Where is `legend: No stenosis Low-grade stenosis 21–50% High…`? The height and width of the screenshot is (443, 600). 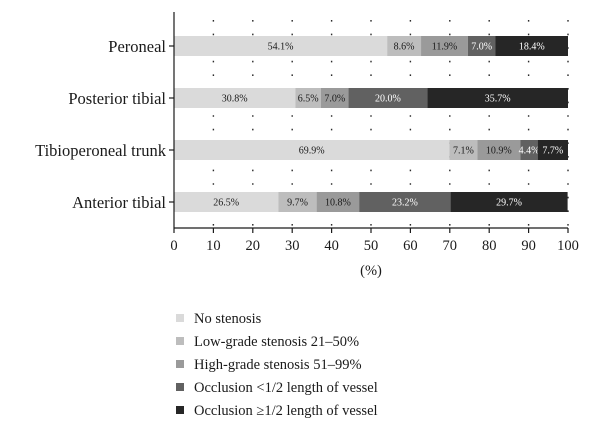
legend: No stenosis Low-grade stenosis 21–50% High… is located at coordinates (277, 365).